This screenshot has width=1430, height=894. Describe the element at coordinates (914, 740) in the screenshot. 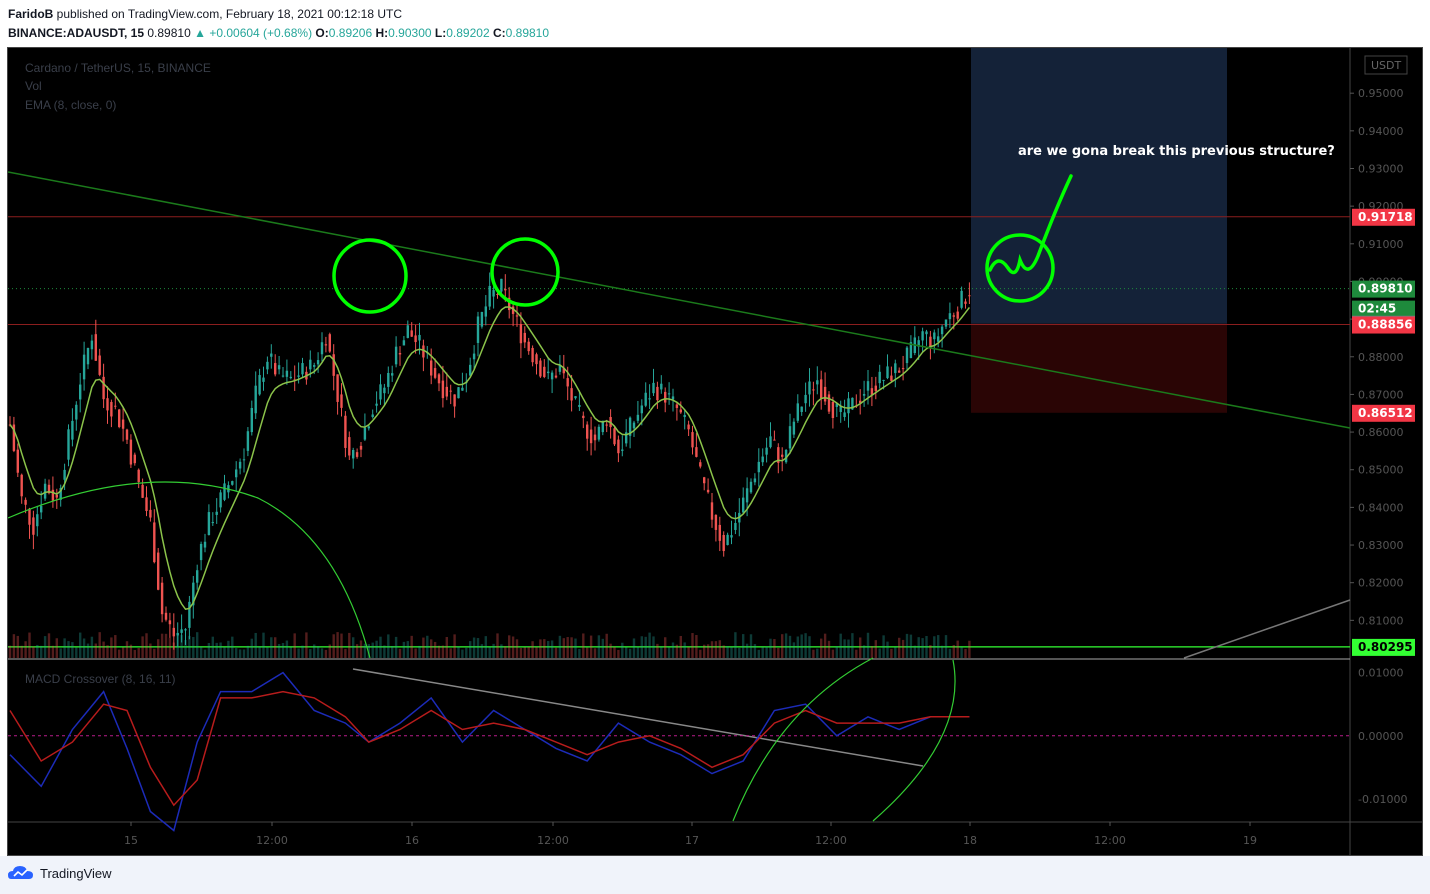

I see `macd-arc-right` at that location.